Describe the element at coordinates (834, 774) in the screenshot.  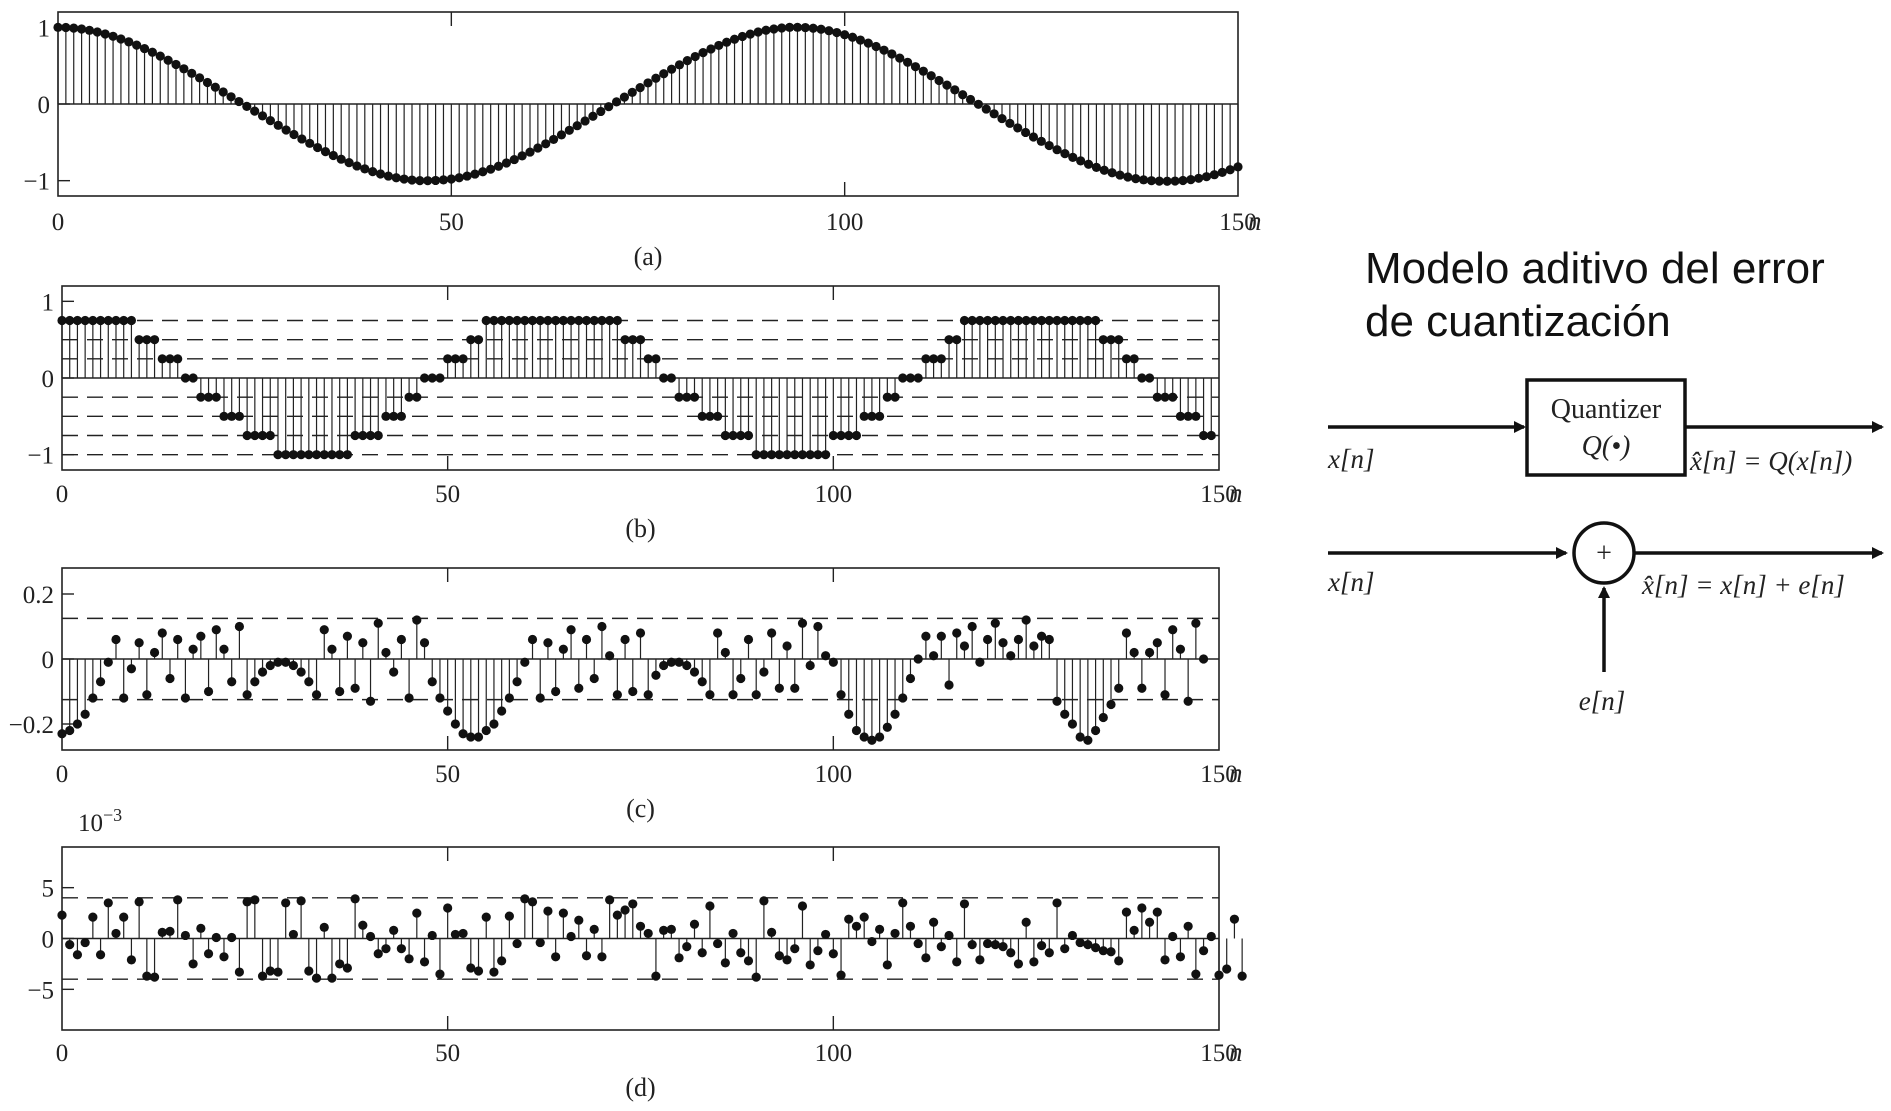
I see `x-tick-label: 100` at that location.